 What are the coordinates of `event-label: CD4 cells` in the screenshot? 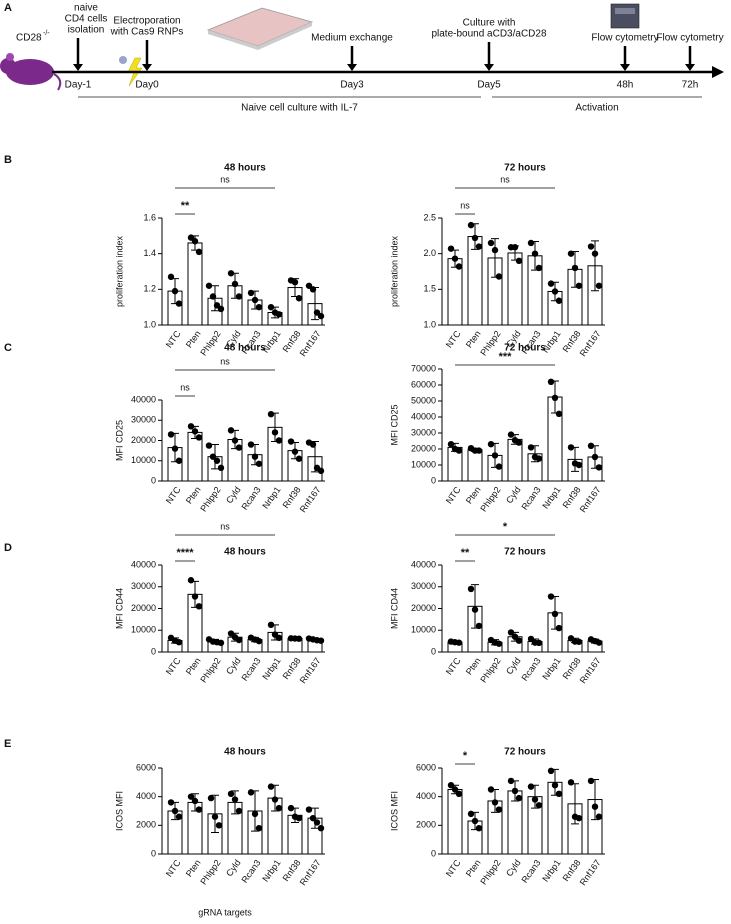 It's located at (86, 19).